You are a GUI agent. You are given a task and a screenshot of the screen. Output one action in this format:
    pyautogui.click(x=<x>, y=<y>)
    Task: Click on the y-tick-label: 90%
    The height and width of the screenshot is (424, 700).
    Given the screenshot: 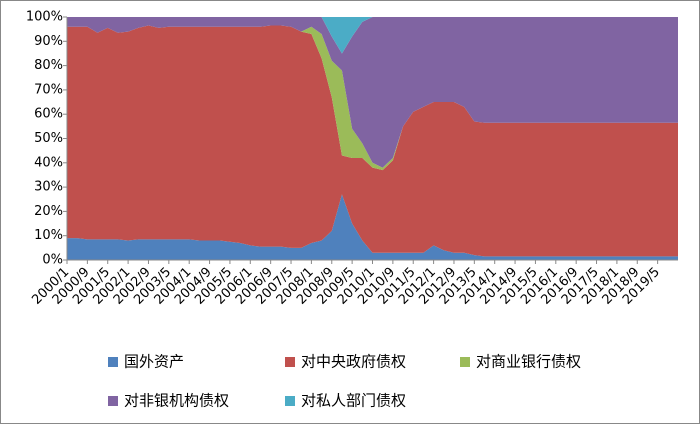 What is the action you would take?
    pyautogui.click(x=48, y=41)
    